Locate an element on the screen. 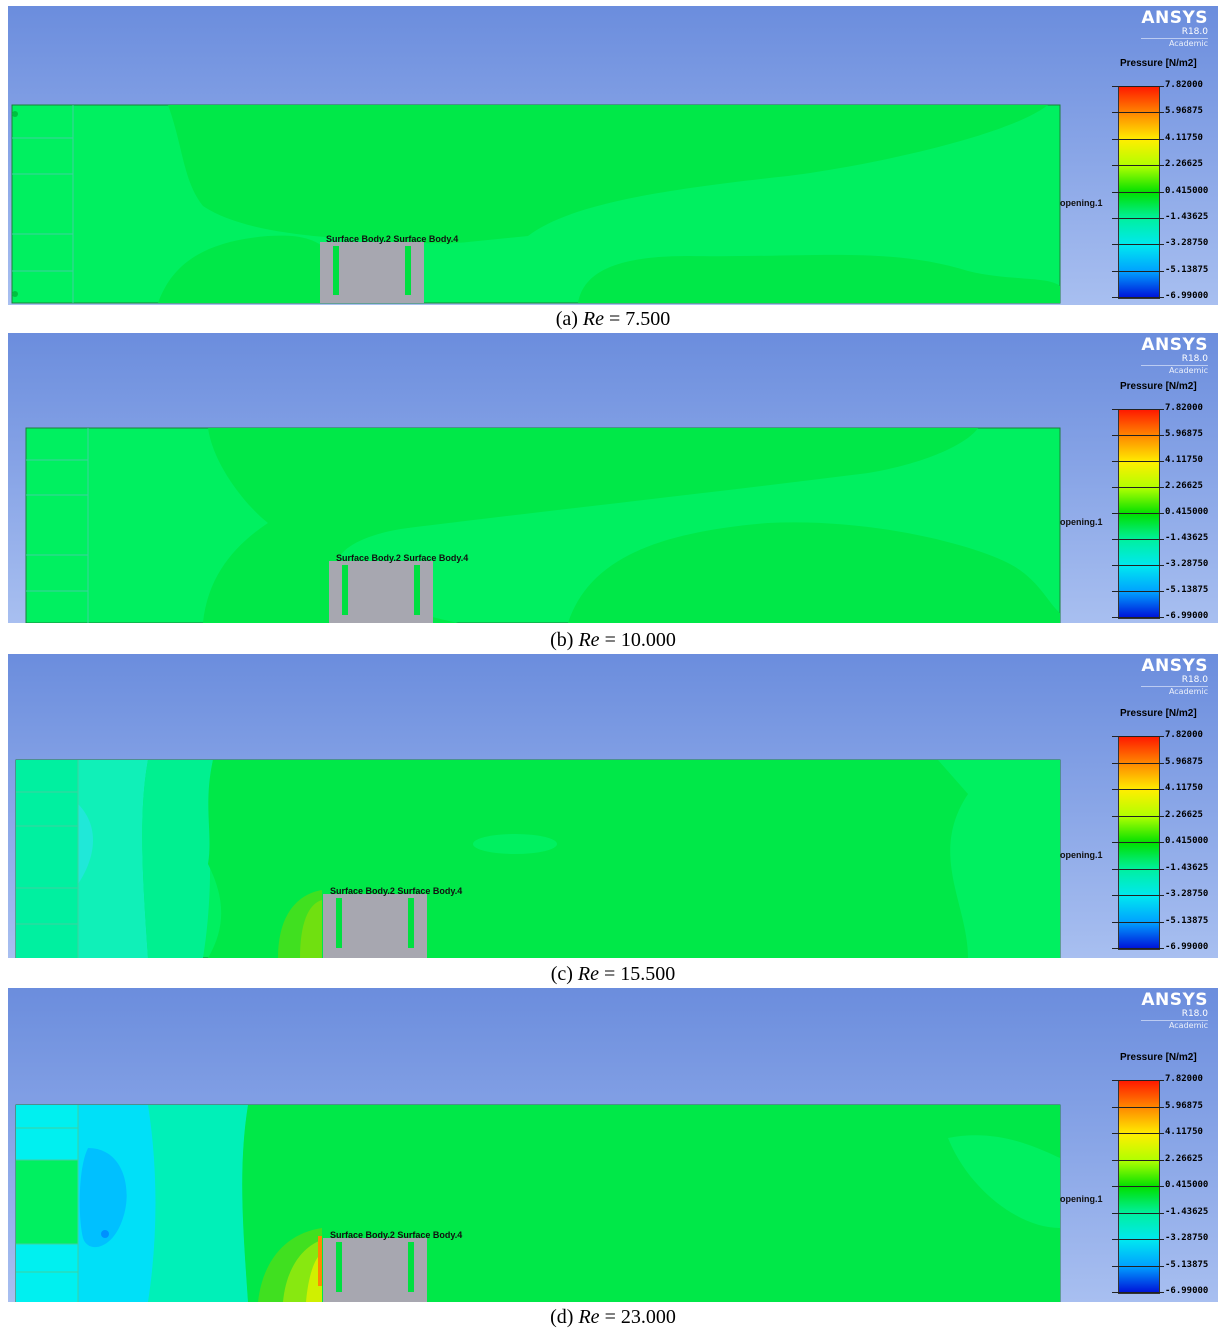 The width and height of the screenshot is (1226, 1331). legend-tick-label: 4.11750 is located at coordinates (1184, 788).